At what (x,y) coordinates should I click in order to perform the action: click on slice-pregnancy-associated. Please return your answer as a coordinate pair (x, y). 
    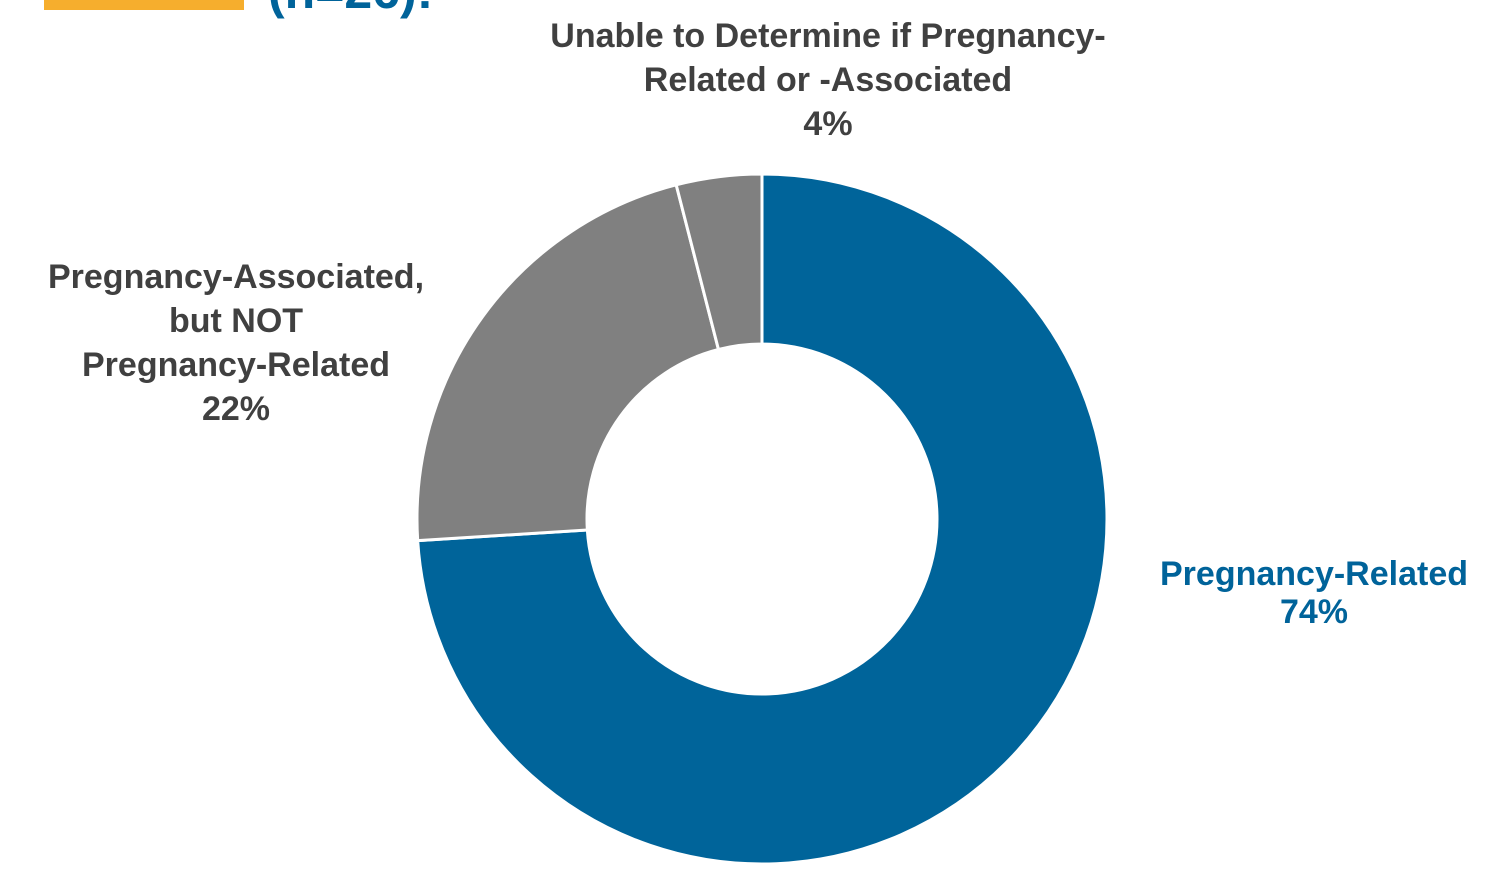
    Looking at the image, I should click on (568, 363).